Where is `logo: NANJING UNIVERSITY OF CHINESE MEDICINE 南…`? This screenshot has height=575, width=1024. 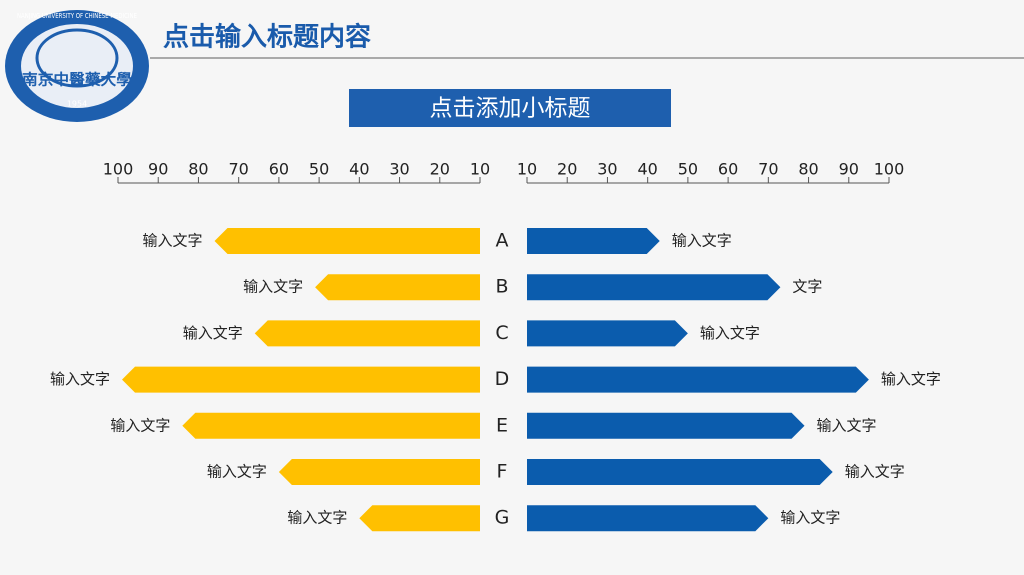 logo: NANJING UNIVERSITY OF CHINESE MEDICINE 南… is located at coordinates (77, 66).